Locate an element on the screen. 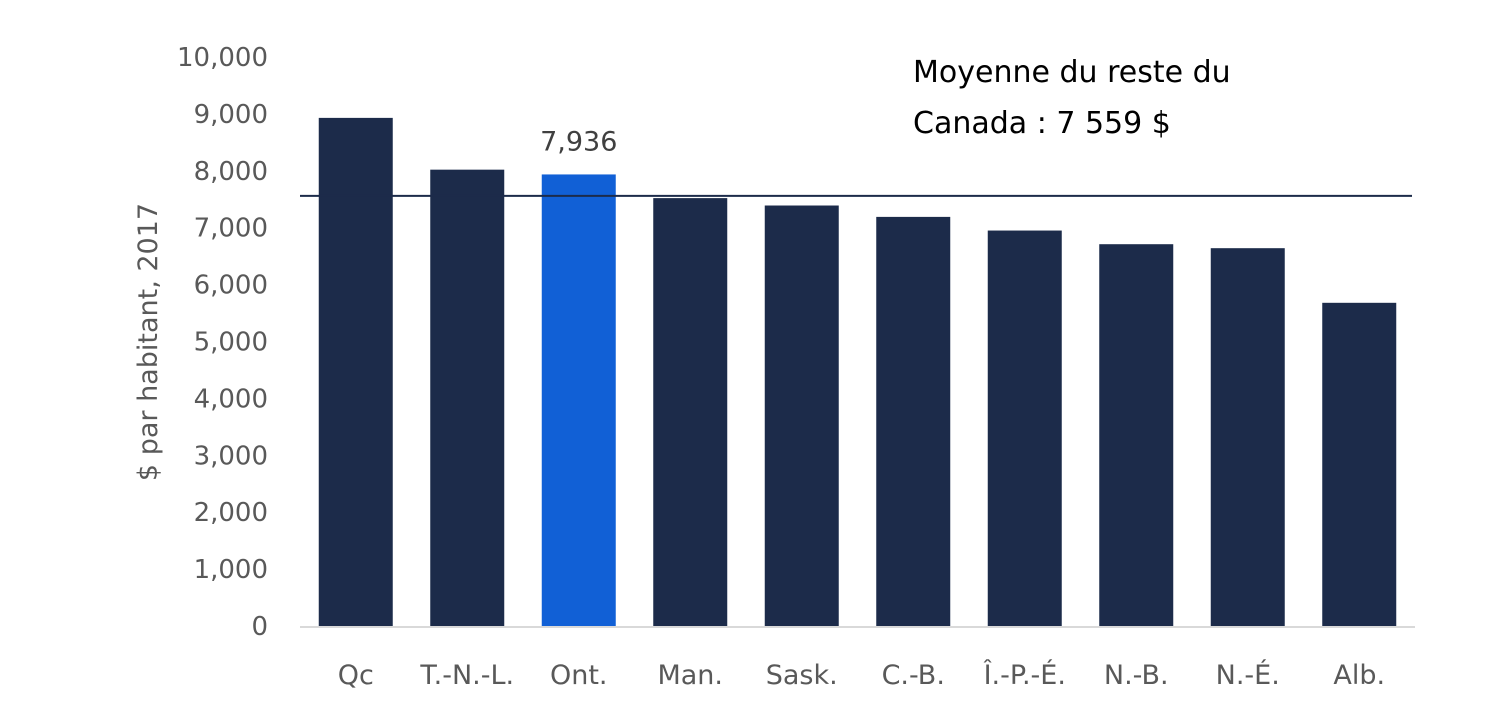 The width and height of the screenshot is (1500, 706). y-tick-label: 5,000 is located at coordinates (231, 343).